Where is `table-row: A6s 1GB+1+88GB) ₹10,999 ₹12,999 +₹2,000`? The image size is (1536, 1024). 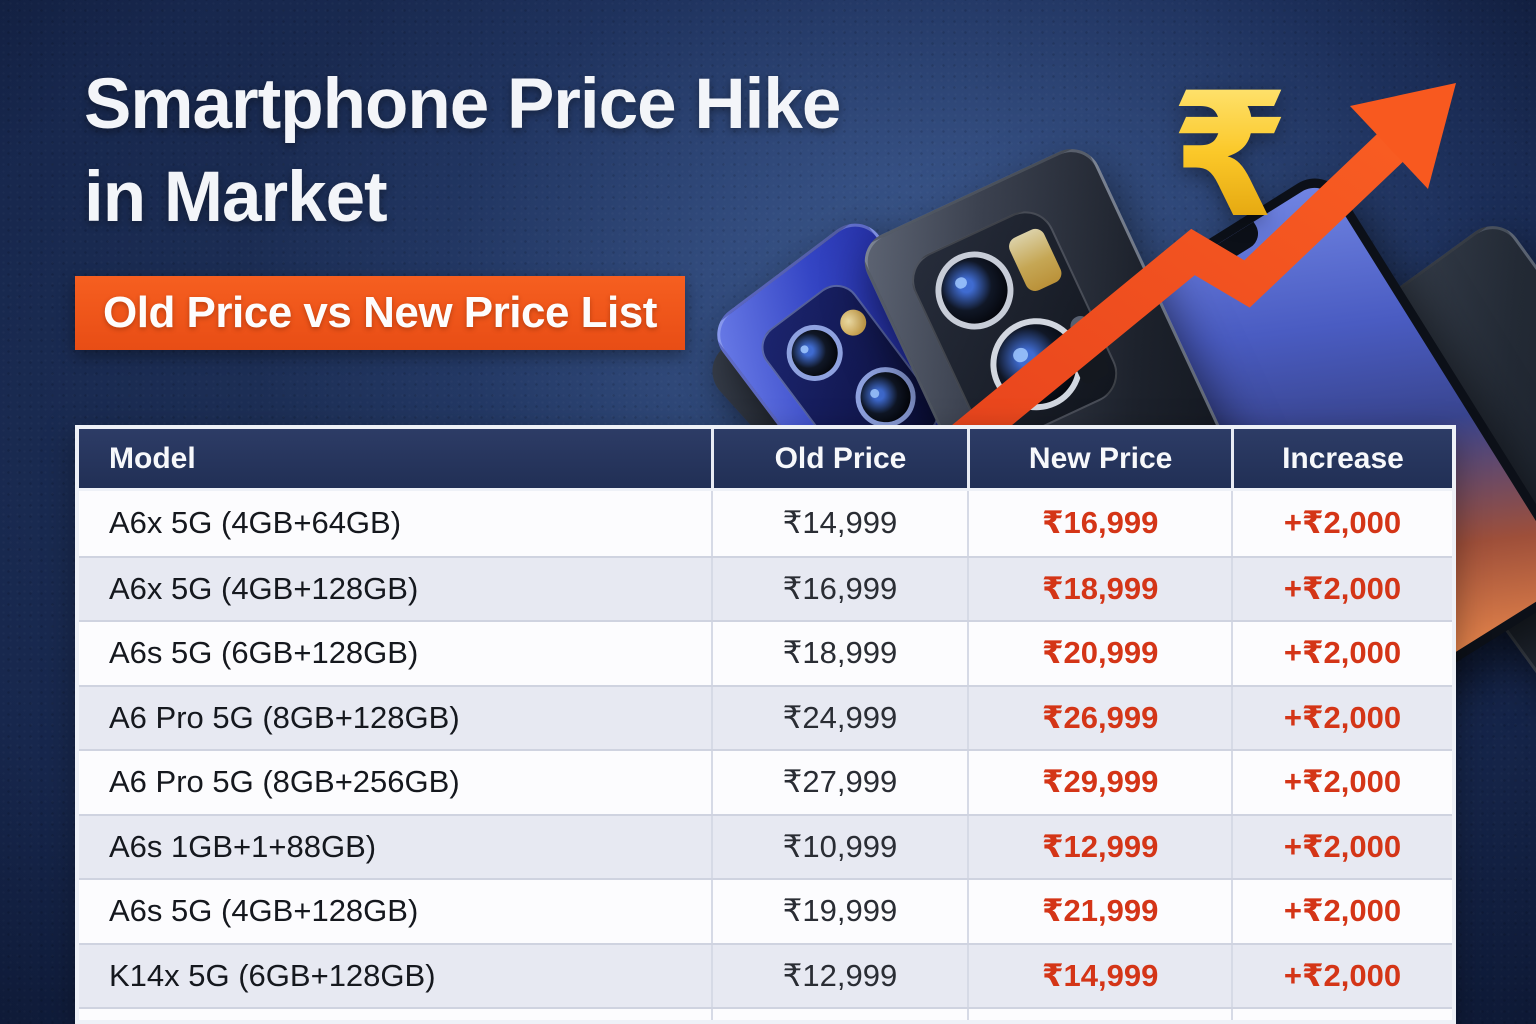 table-row: A6s 1GB+1+88GB) ₹10,999 ₹12,999 +₹2,000 is located at coordinates (765, 845).